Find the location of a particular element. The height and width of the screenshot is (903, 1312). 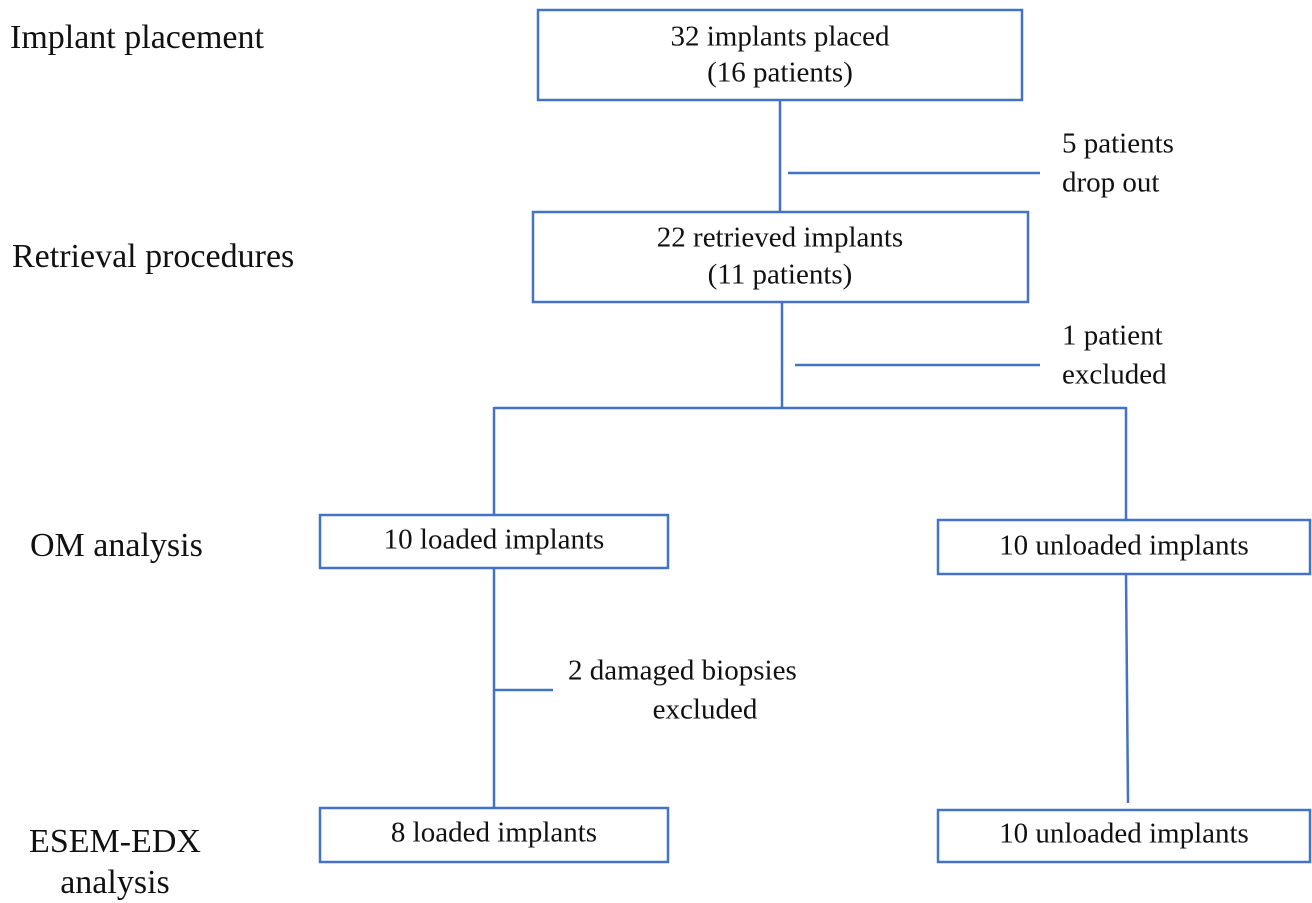

exclusion-text: 5 patients is located at coordinates (1118, 144).